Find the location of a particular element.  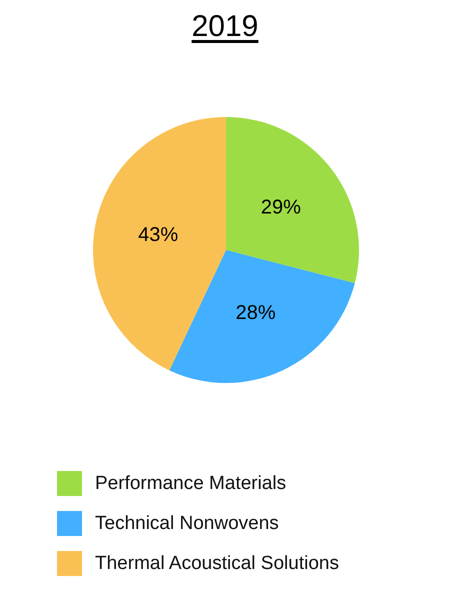

legend-label: Thermal Acoustical Solutions is located at coordinates (217, 563).